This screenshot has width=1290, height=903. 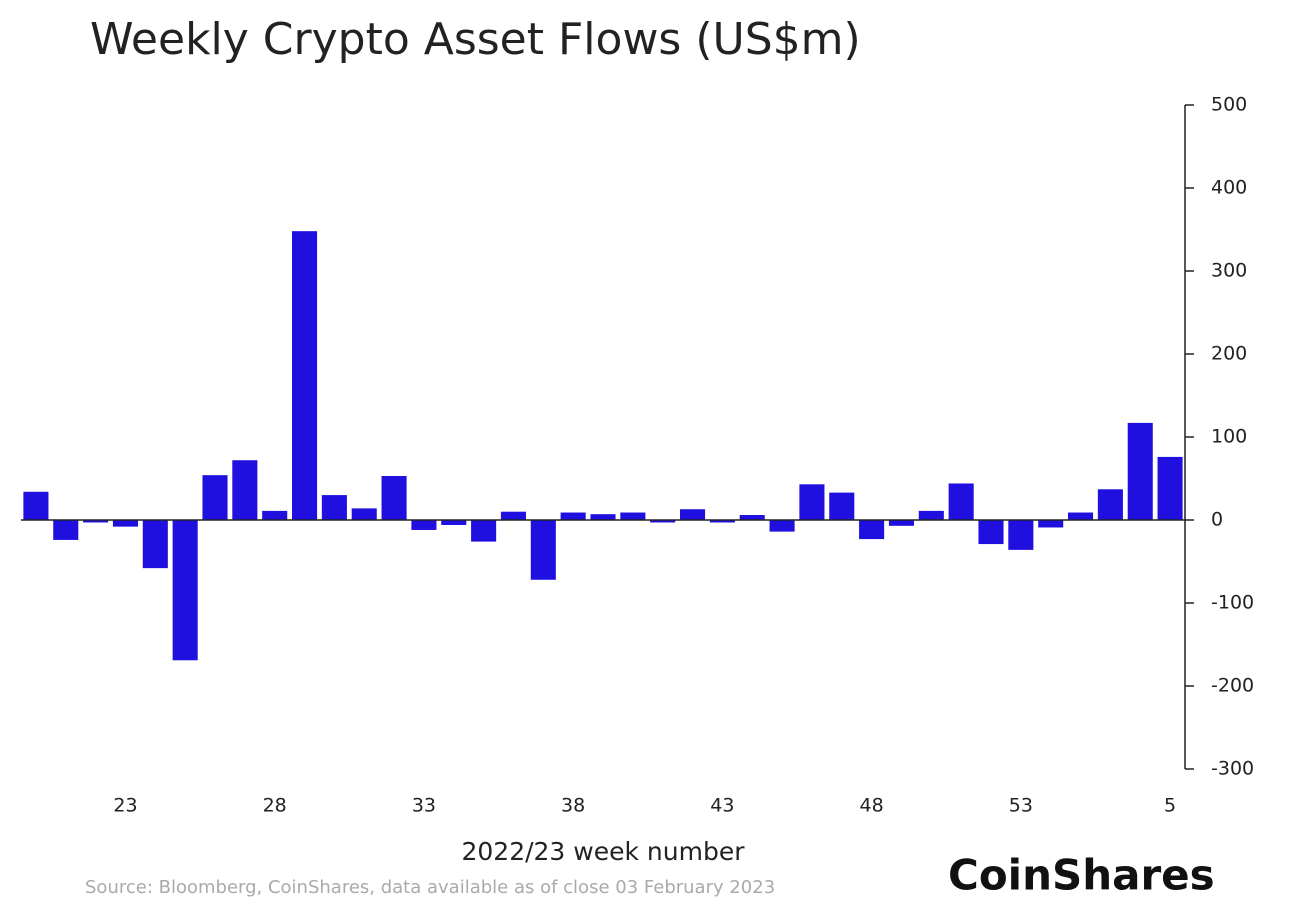 I want to click on x-tick-label: 43, so click(x=722, y=806).